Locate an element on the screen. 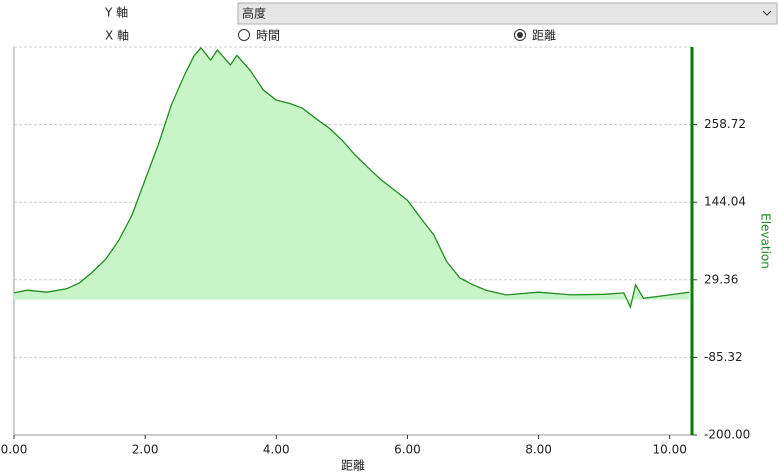  x-tick-label: 2.00 is located at coordinates (145, 450).